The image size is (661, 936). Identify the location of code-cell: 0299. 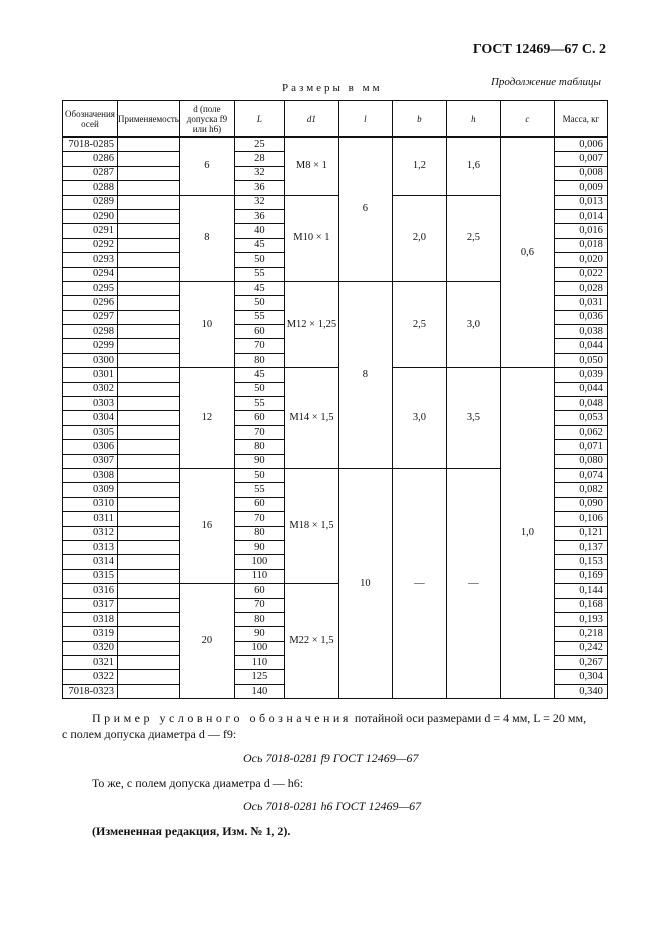
(90, 346).